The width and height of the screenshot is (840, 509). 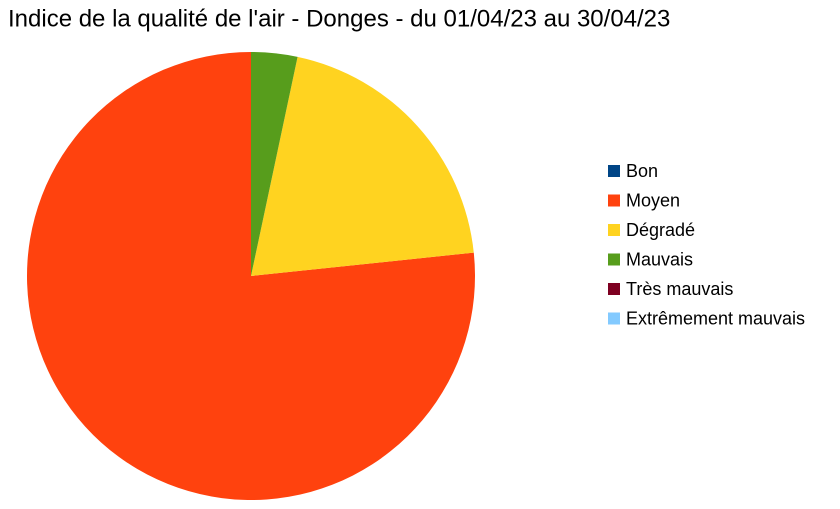 What do you see at coordinates (715, 318) in the screenshot?
I see `legend-label: Extrêmement mauvais` at bounding box center [715, 318].